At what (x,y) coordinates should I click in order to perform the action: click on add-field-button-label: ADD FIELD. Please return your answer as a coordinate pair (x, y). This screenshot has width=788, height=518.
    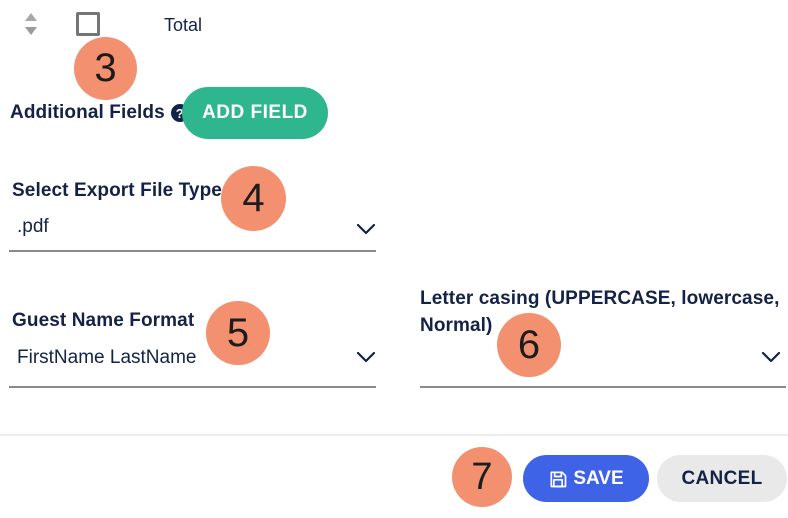
    Looking at the image, I should click on (255, 112).